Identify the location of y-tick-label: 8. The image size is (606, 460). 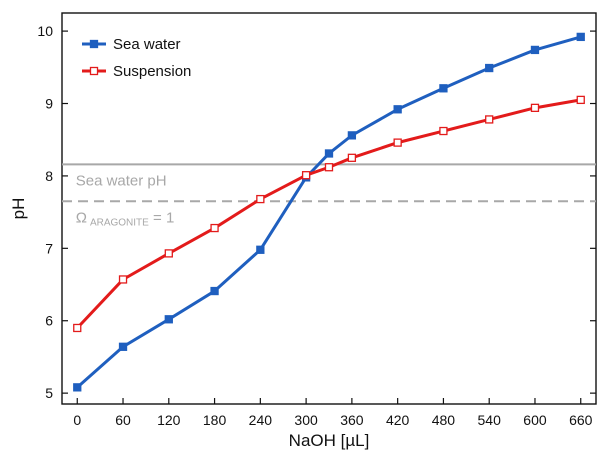
(49, 176).